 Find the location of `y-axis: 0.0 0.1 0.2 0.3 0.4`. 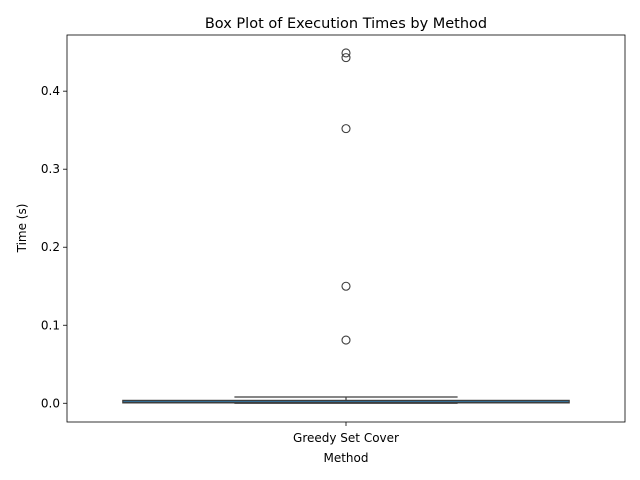

y-axis: 0.0 0.1 0.2 0.3 0.4 is located at coordinates (54, 247).